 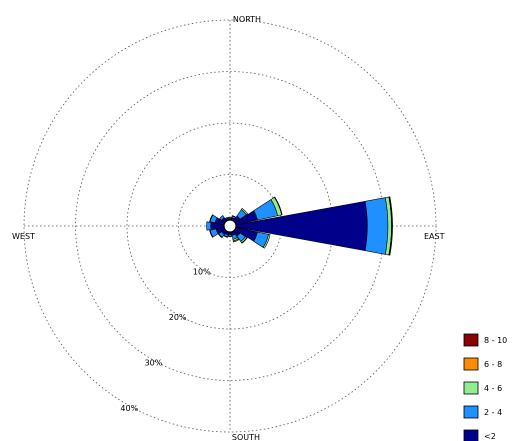 What do you see at coordinates (202, 271) in the screenshot?
I see `radial-tick-label: 10%` at bounding box center [202, 271].